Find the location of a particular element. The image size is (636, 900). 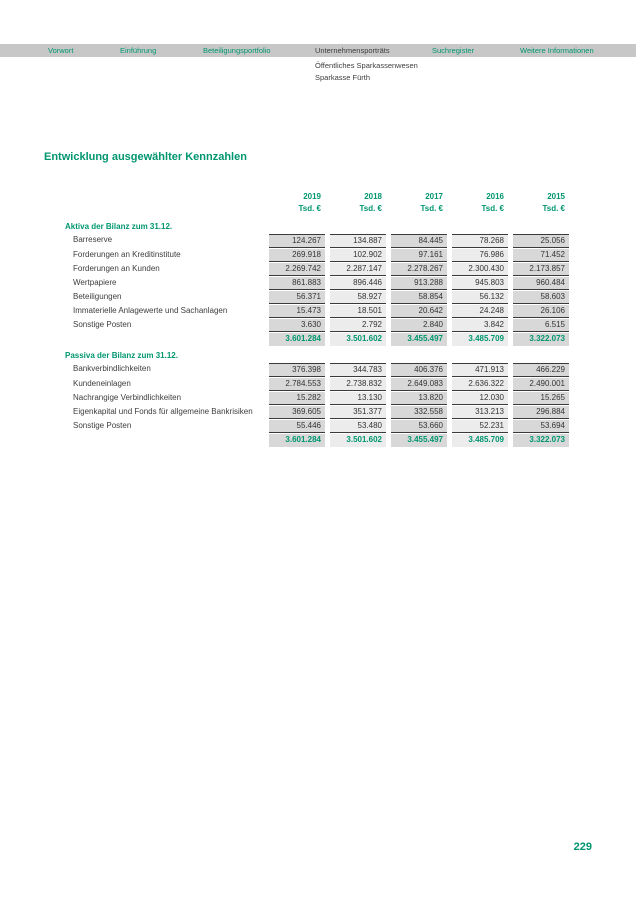

value-cell: 466.229 is located at coordinates (541, 370).